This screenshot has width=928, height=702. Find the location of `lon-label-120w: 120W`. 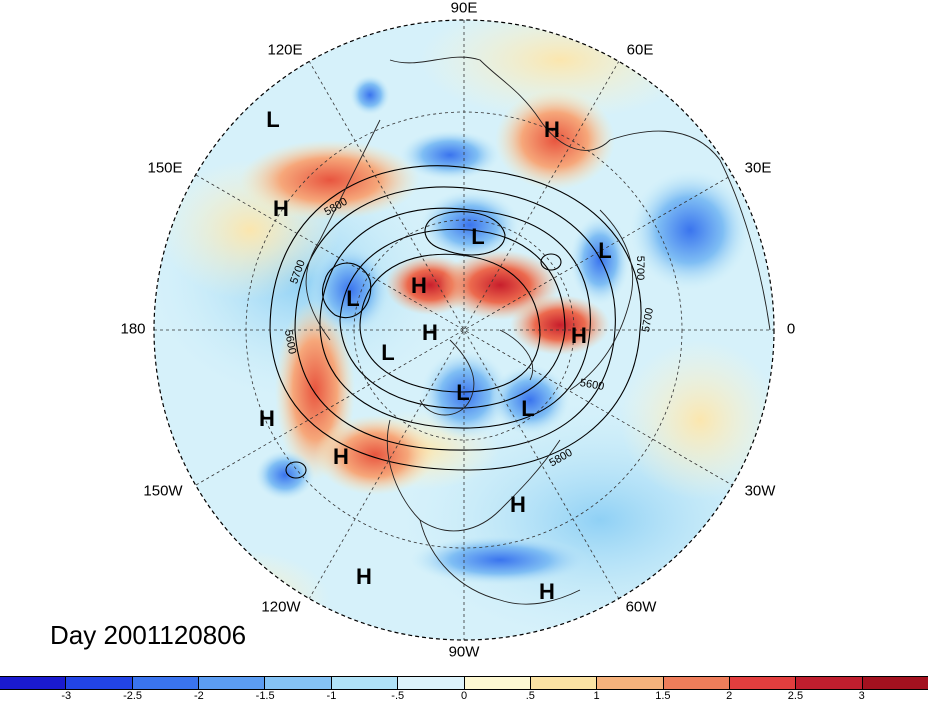

lon-label-120w: 120W is located at coordinates (281, 607).